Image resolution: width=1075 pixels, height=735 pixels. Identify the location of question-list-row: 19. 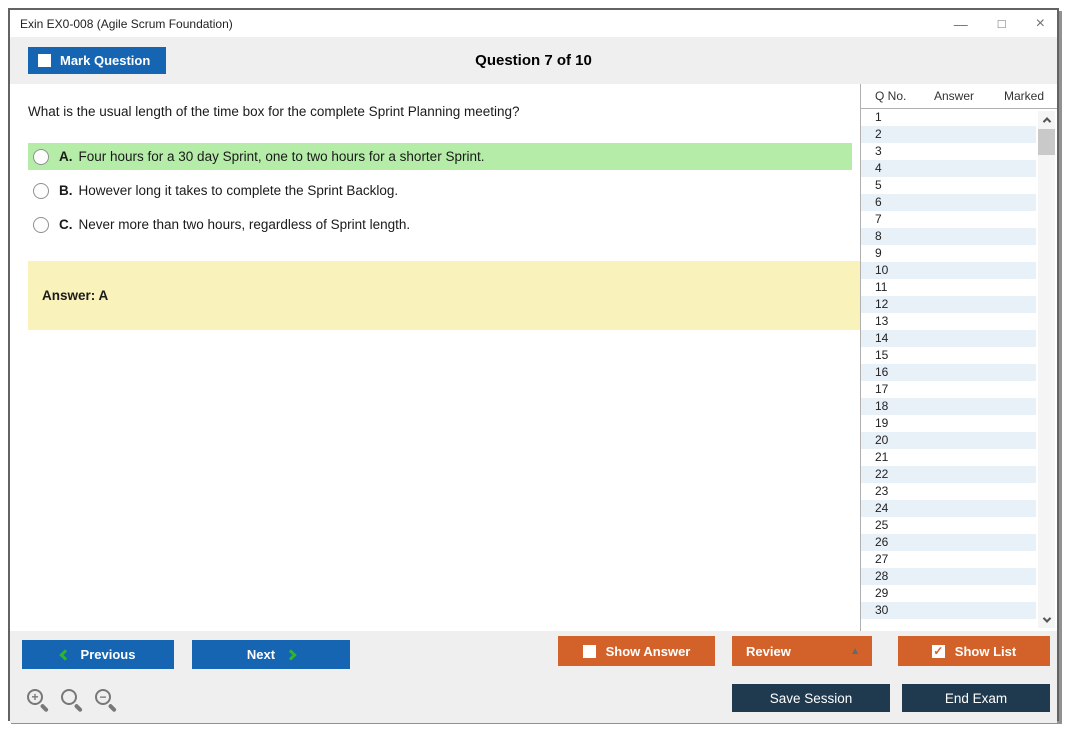
(882, 423).